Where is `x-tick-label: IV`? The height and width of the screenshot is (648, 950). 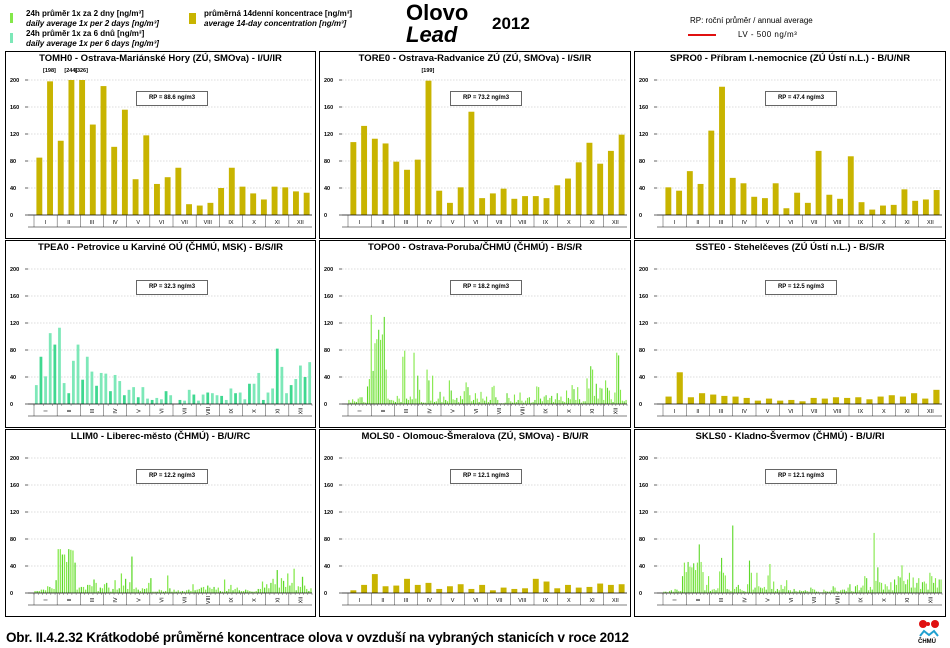
x-tick-label: IV is located at coordinates (430, 223).